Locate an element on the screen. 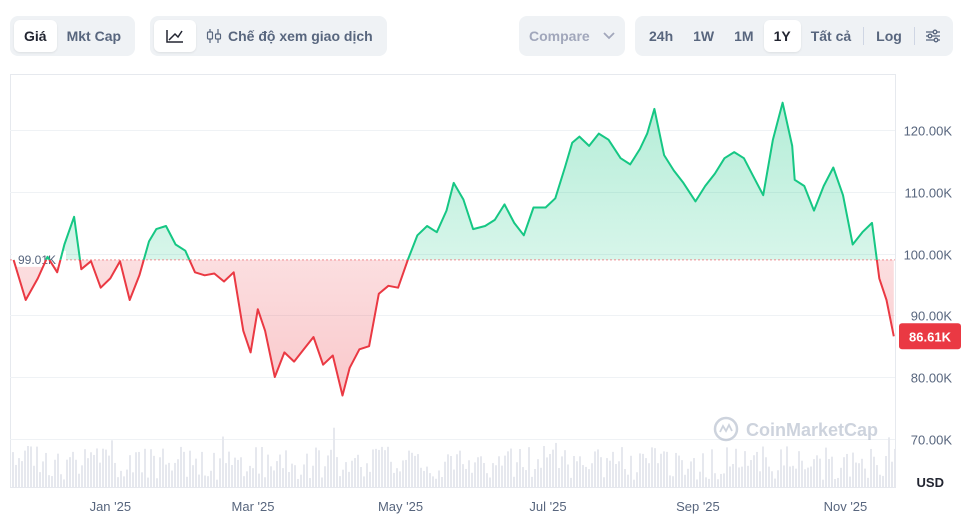  range-all: Tất cả is located at coordinates (831, 36).